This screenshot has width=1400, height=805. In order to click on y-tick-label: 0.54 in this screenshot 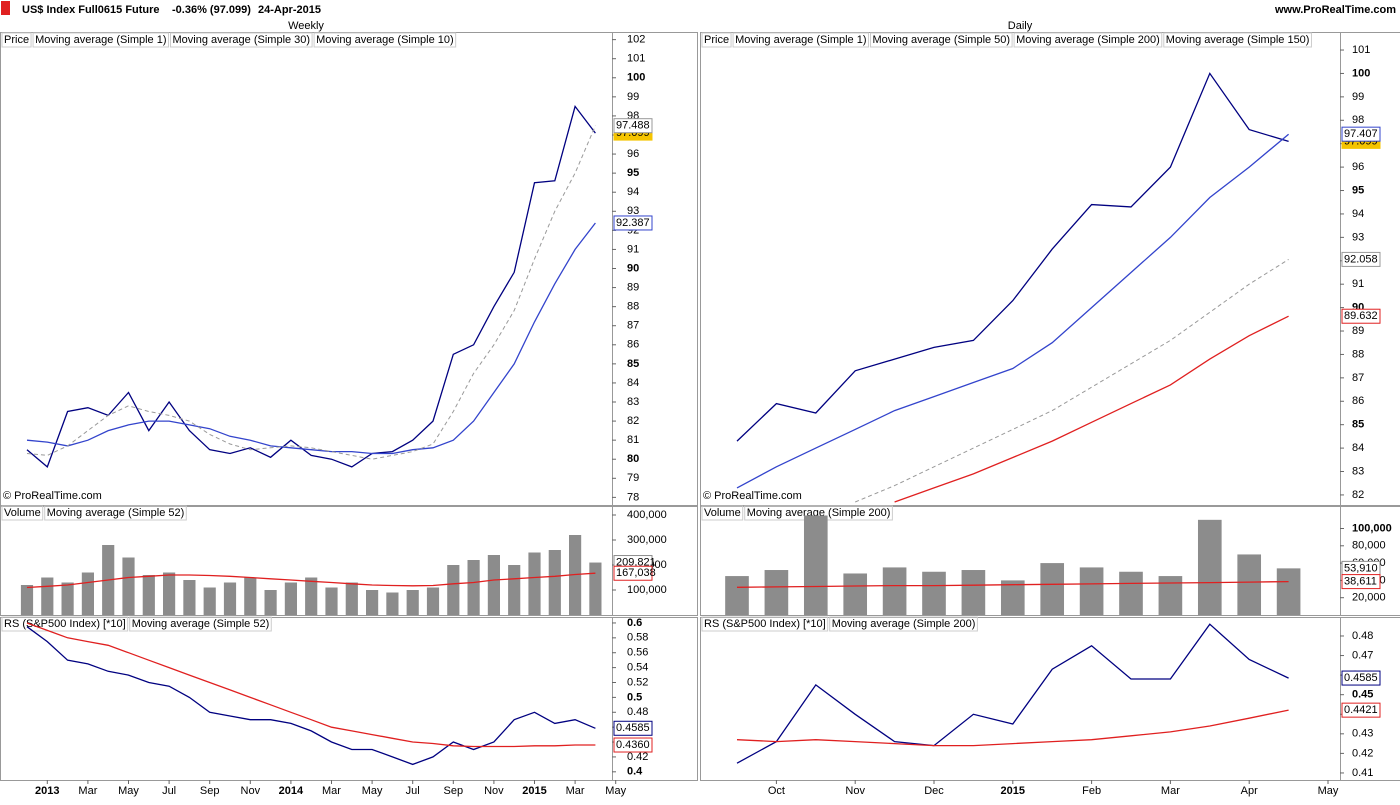, I will do `click(637, 668)`.